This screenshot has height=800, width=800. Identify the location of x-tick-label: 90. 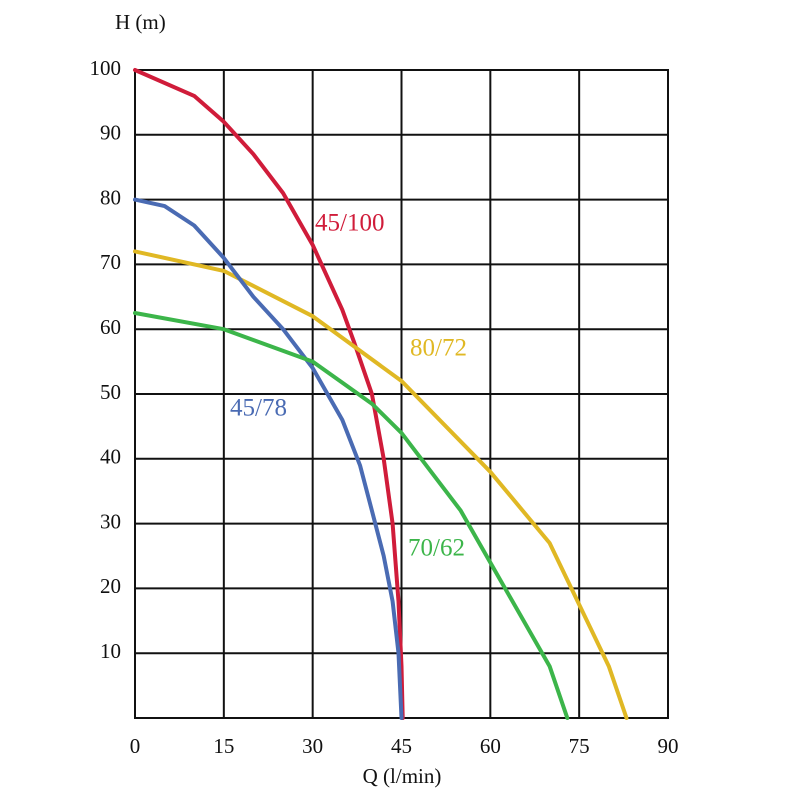
(668, 746).